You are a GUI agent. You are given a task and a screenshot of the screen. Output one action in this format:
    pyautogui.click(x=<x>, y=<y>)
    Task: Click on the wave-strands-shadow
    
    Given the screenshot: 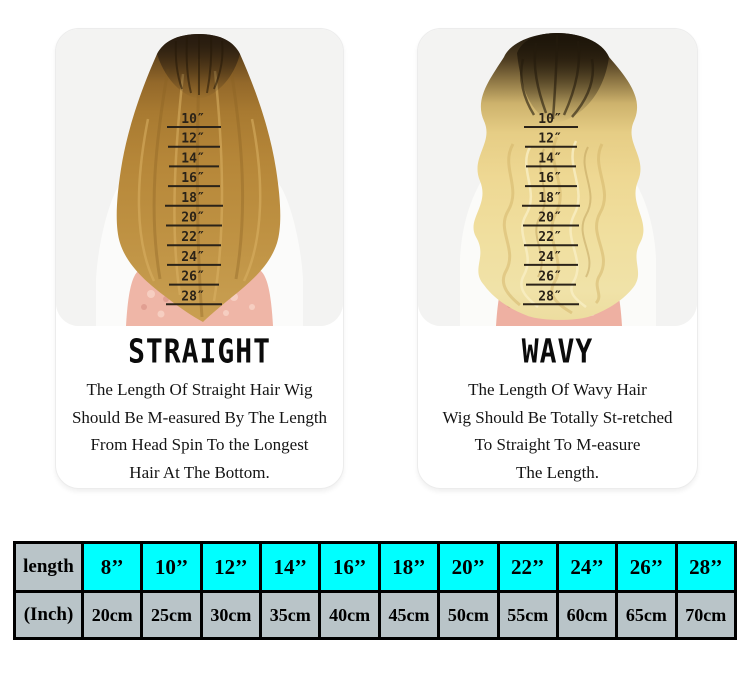 What is the action you would take?
    pyautogui.click(x=563, y=212)
    